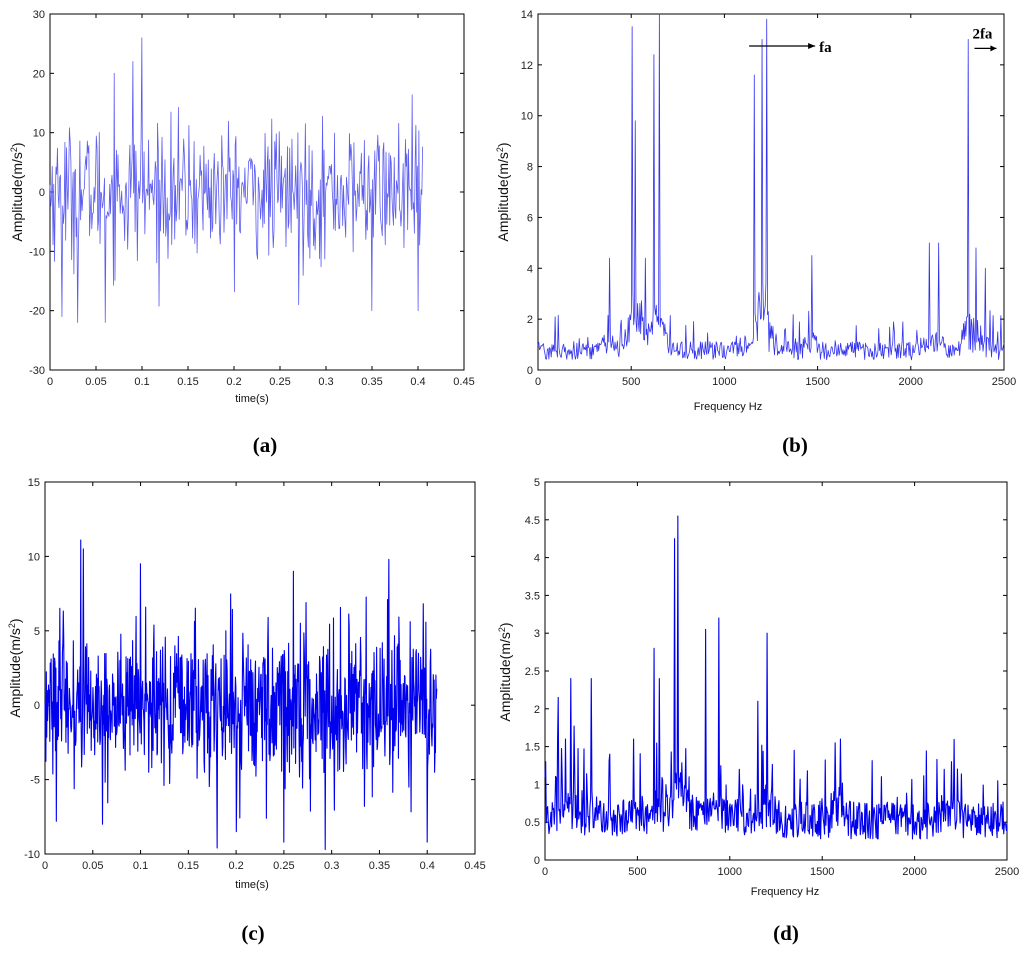  Describe the element at coordinates (873, 41) in the screenshot. I see `annotations-b: fa 2fa` at that location.